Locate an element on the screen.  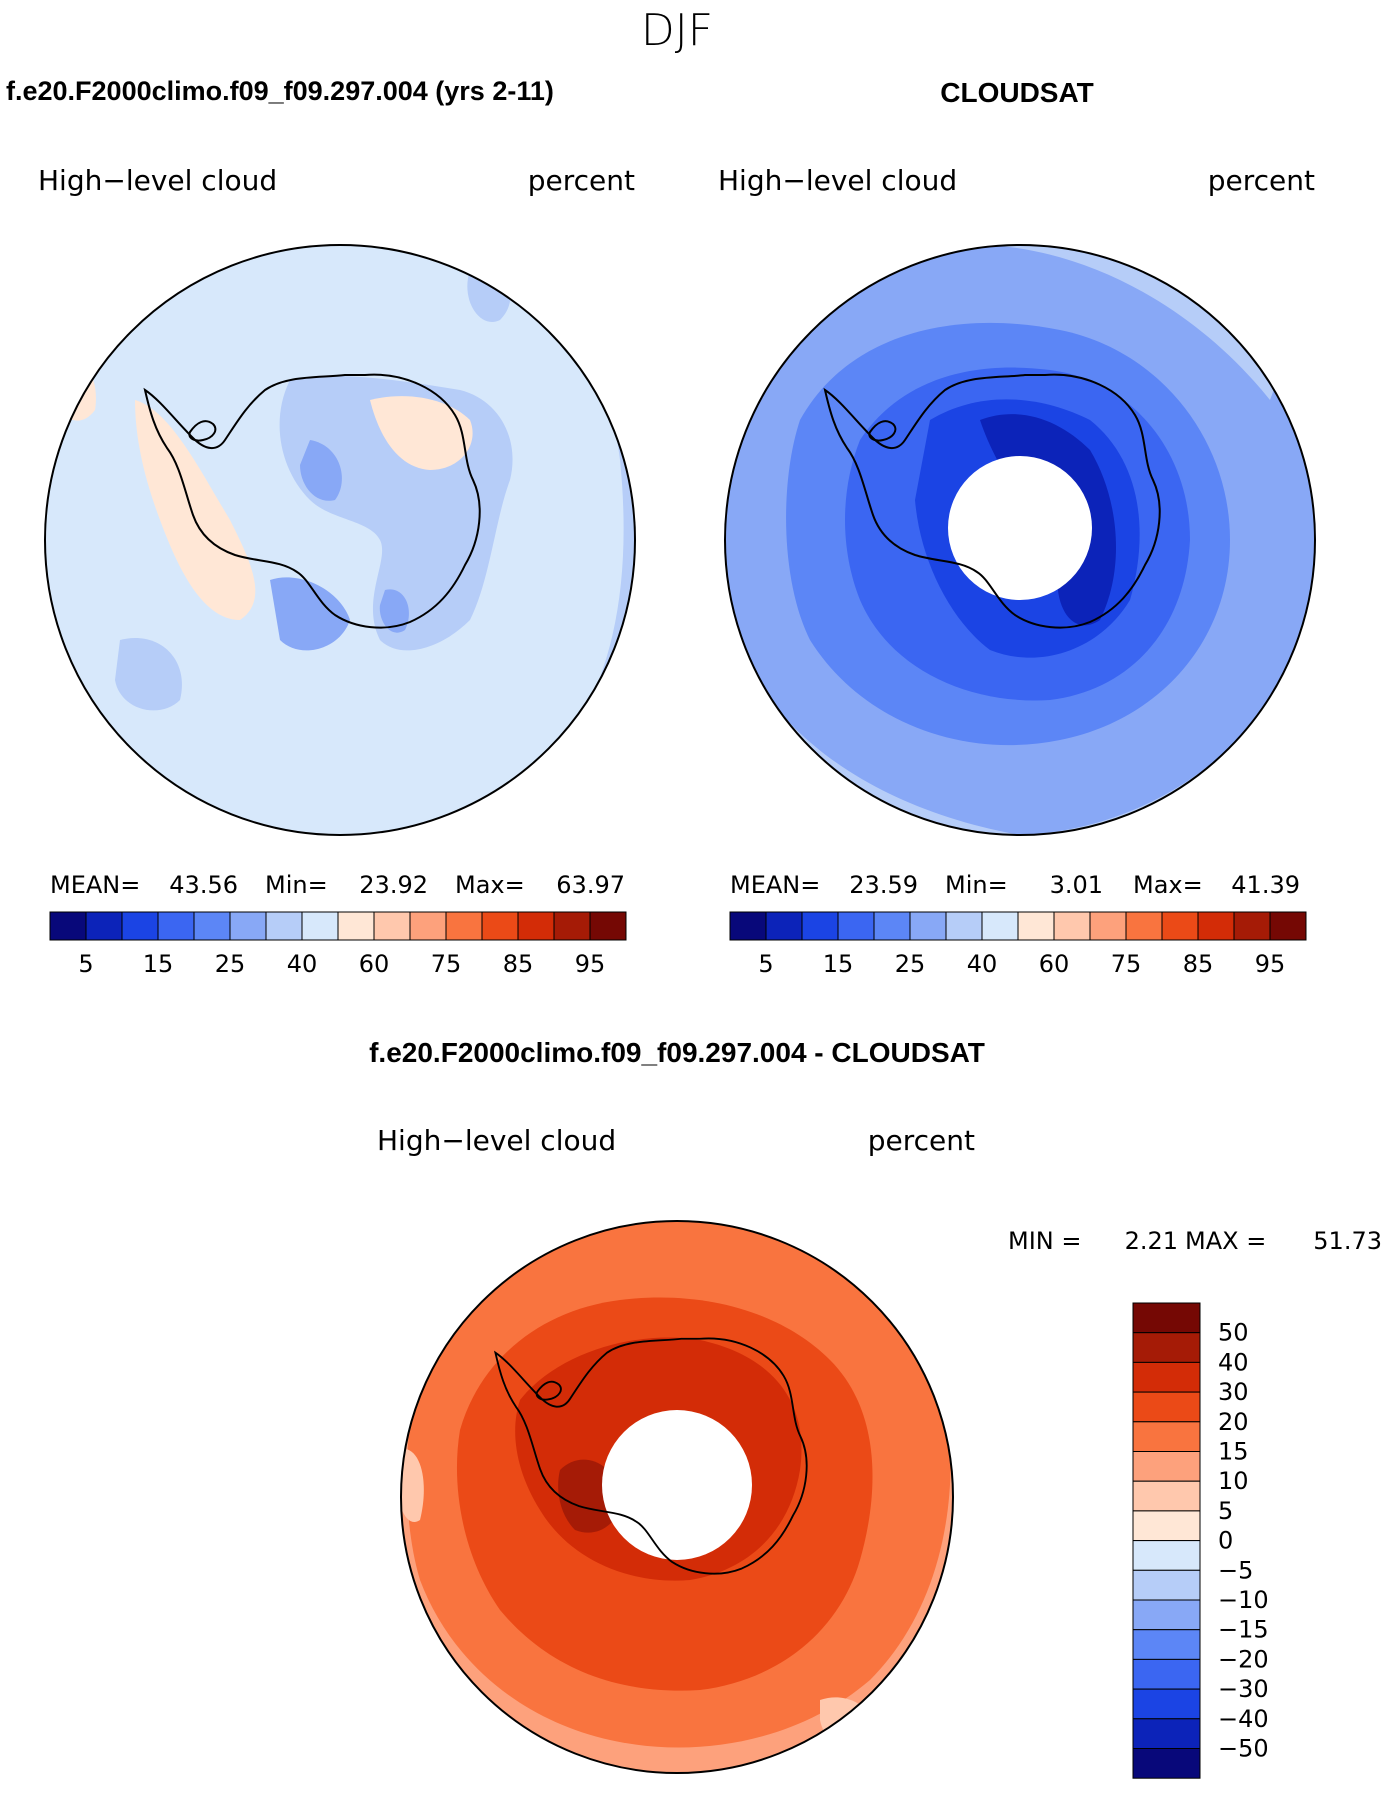
obs-min-label: Min= is located at coordinates (976, 885).